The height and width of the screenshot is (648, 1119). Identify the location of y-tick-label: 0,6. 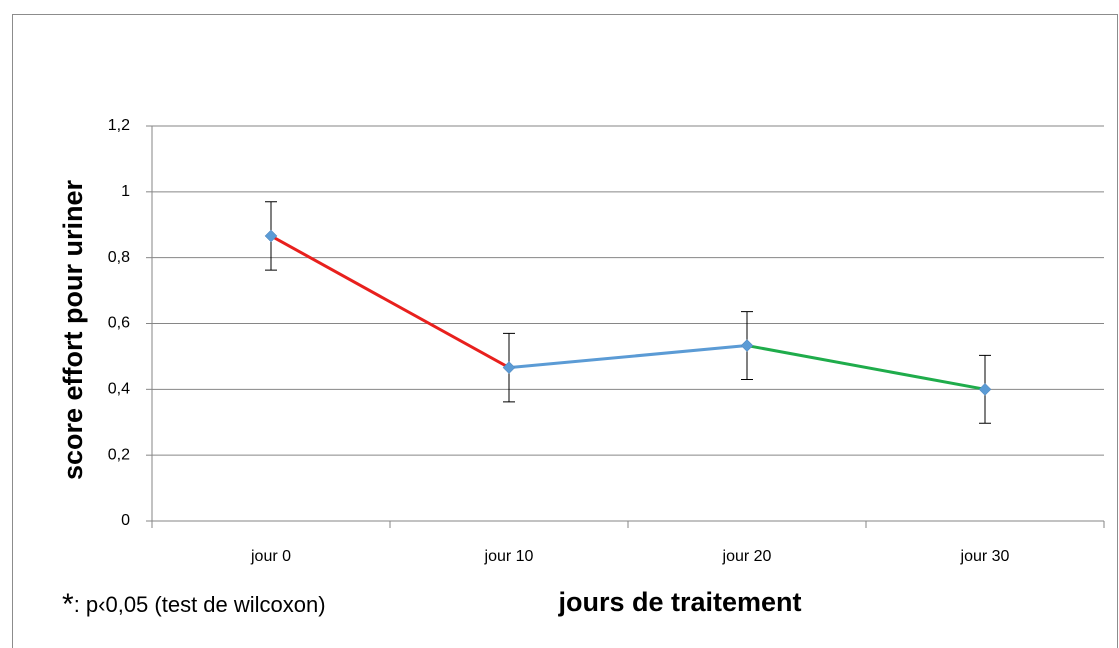
(119, 323).